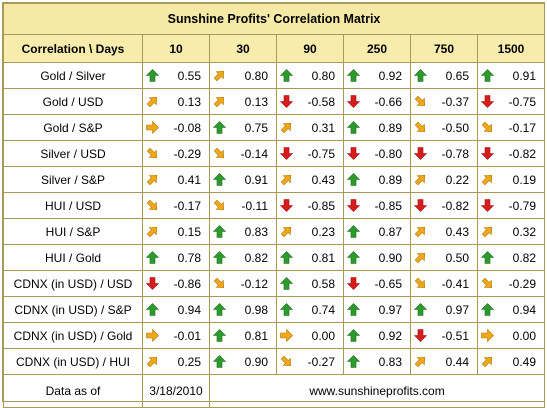 This screenshot has width=547, height=408. Describe the element at coordinates (254, 206) in the screenshot. I see `correlation-value: -0.11` at that location.